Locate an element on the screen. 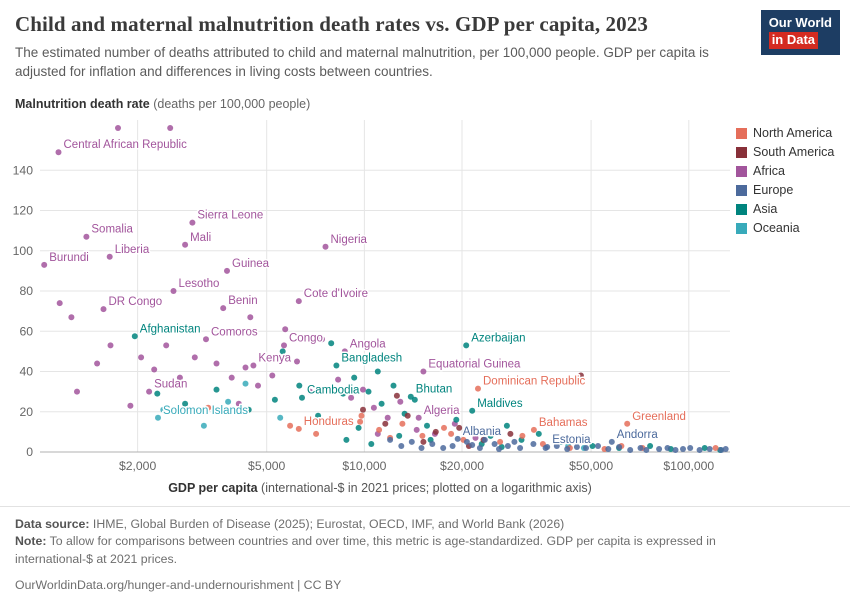 The image size is (850, 600). country-label-bangladesh: Bangladesh is located at coordinates (372, 358).